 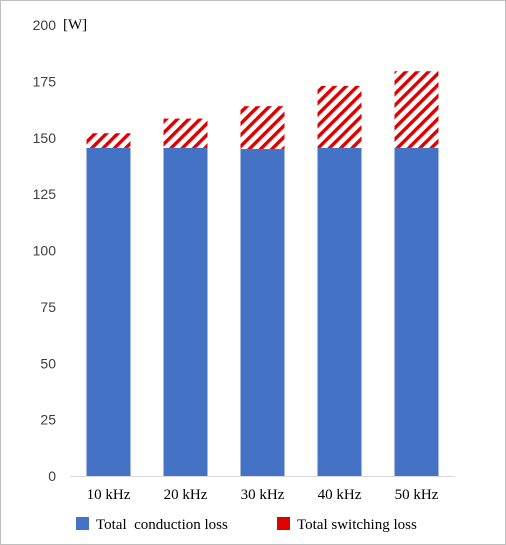 I want to click on y-tick-label: 75, so click(x=48, y=307).